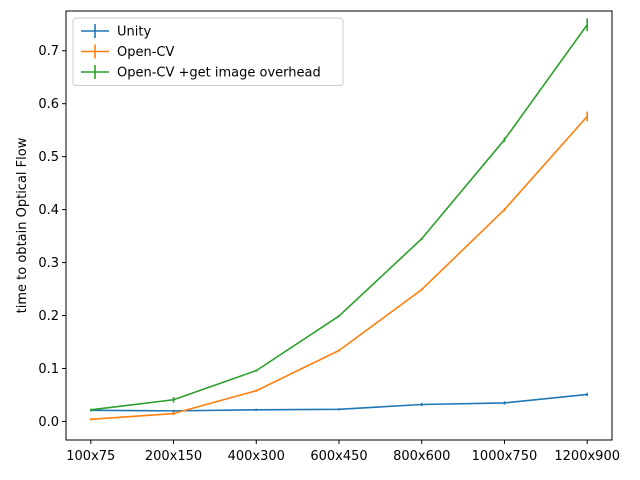 This screenshot has height=480, width=640. I want to click on y-tick-label: 0.2, so click(48, 316).